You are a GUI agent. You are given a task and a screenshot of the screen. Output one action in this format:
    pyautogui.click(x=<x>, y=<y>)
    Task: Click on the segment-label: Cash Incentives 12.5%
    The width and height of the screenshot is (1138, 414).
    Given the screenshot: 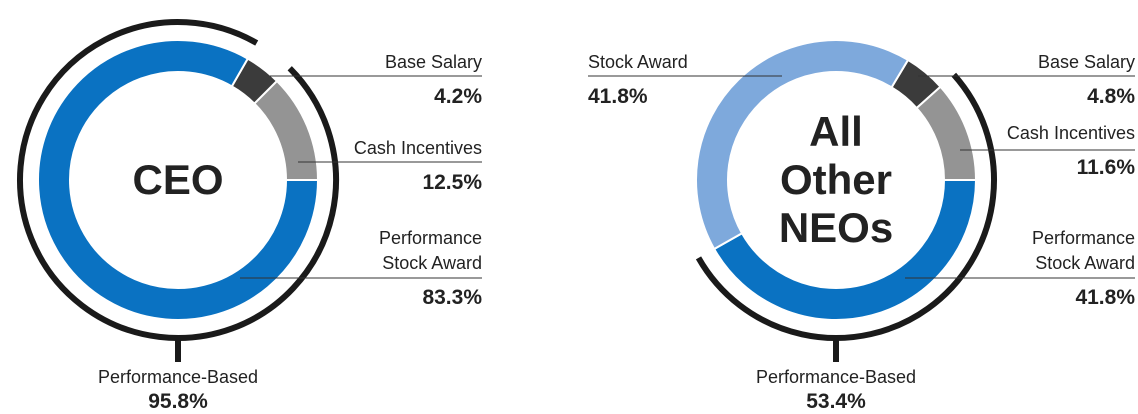 What is the action you would take?
    pyautogui.click(x=418, y=165)
    